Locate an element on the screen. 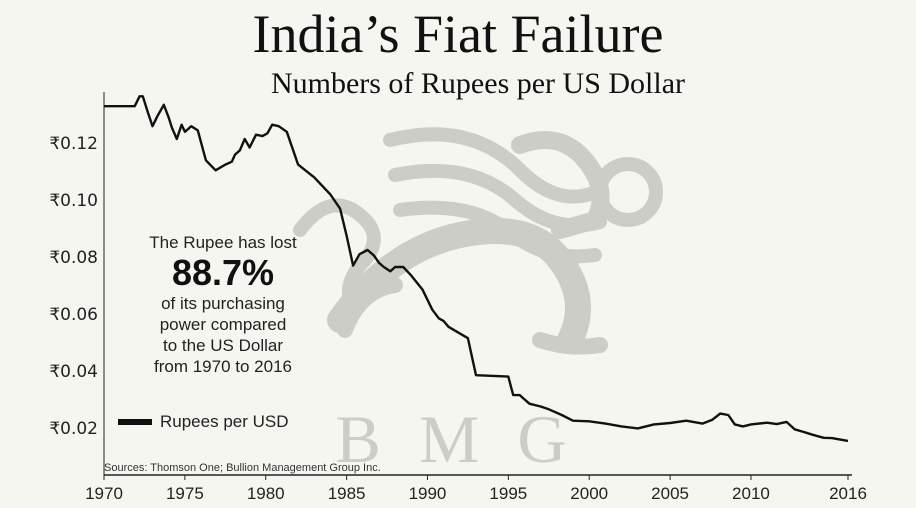 This screenshot has height=508, width=916. y-tick-label: ₹0.06 is located at coordinates (73, 315).